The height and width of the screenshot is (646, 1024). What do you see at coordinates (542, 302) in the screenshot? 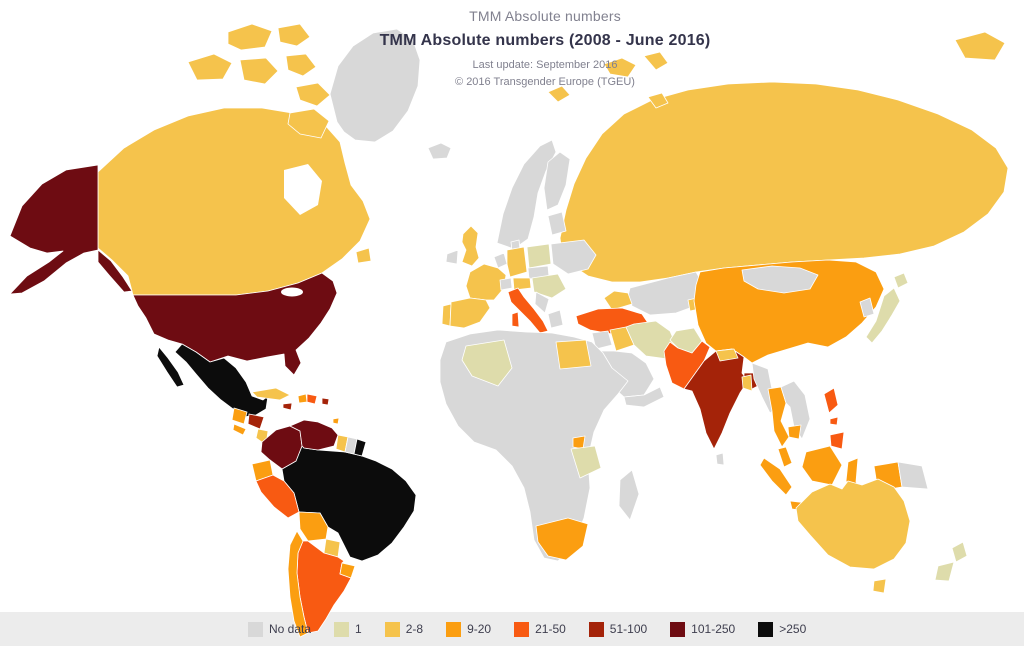
I see `country-balkans` at bounding box center [542, 302].